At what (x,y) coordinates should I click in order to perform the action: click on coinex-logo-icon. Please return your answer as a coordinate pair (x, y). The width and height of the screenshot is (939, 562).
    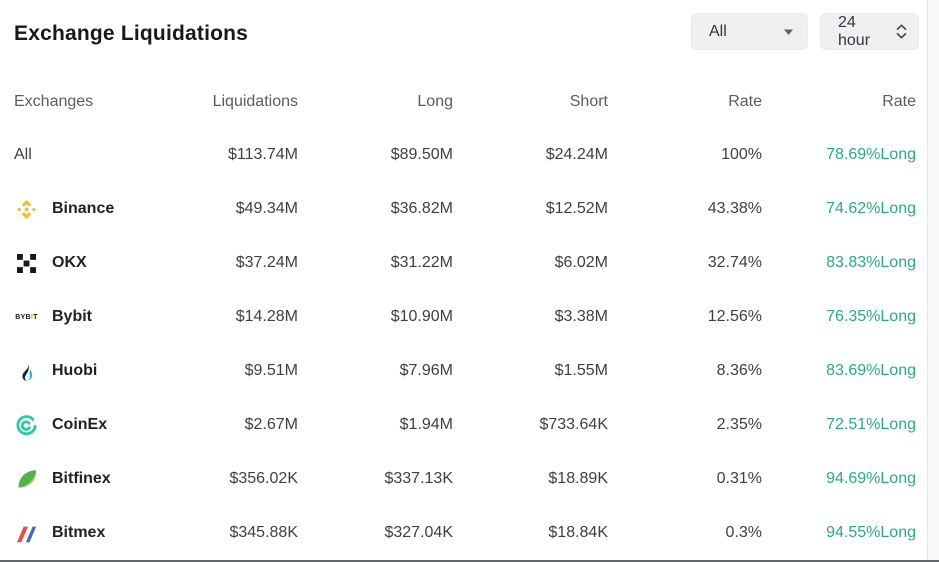
    Looking at the image, I should click on (26, 424).